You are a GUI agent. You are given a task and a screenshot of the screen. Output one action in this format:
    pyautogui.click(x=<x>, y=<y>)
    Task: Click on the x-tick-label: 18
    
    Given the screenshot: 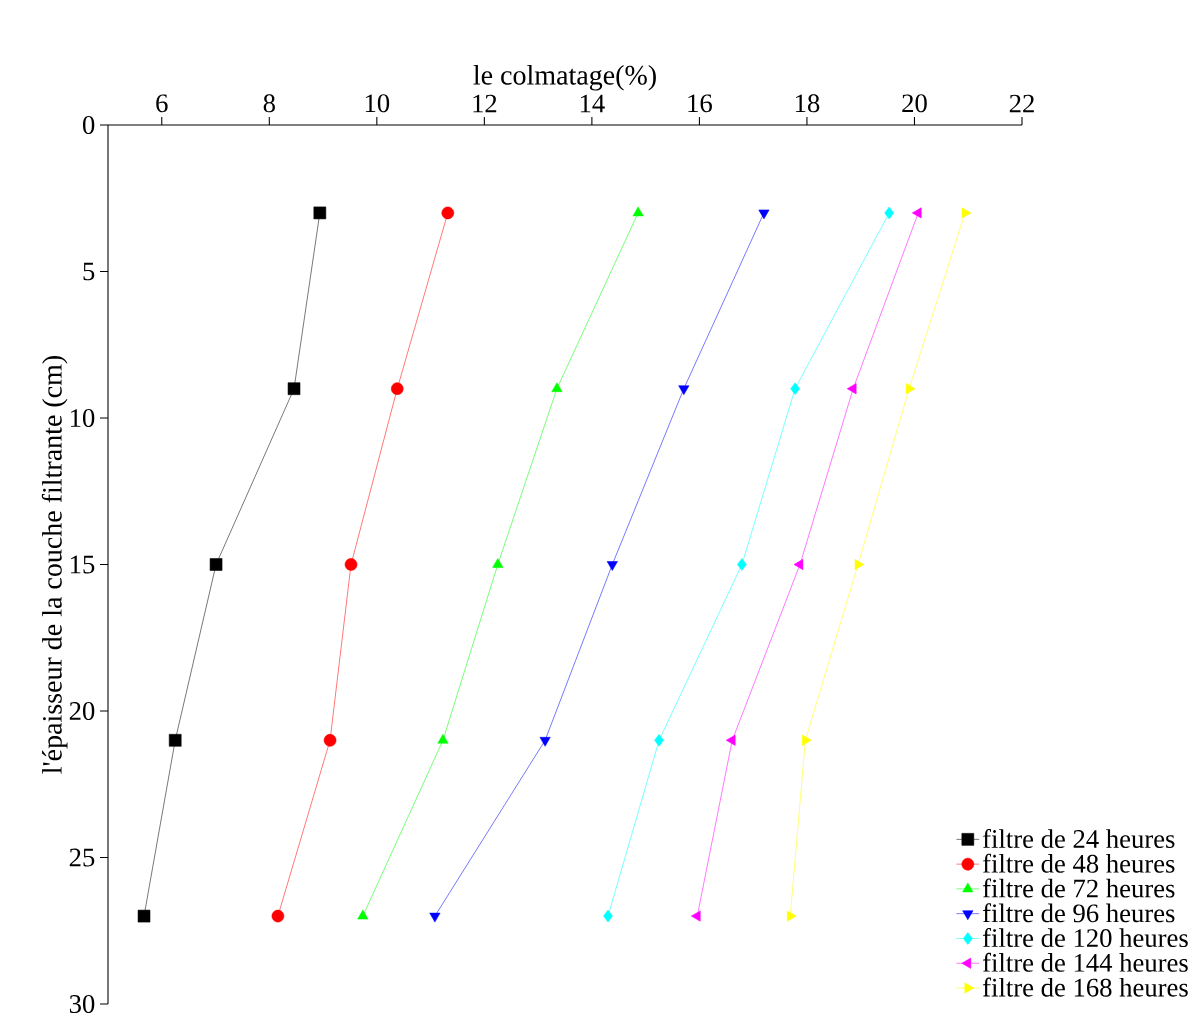 What is the action you would take?
    pyautogui.click(x=807, y=103)
    